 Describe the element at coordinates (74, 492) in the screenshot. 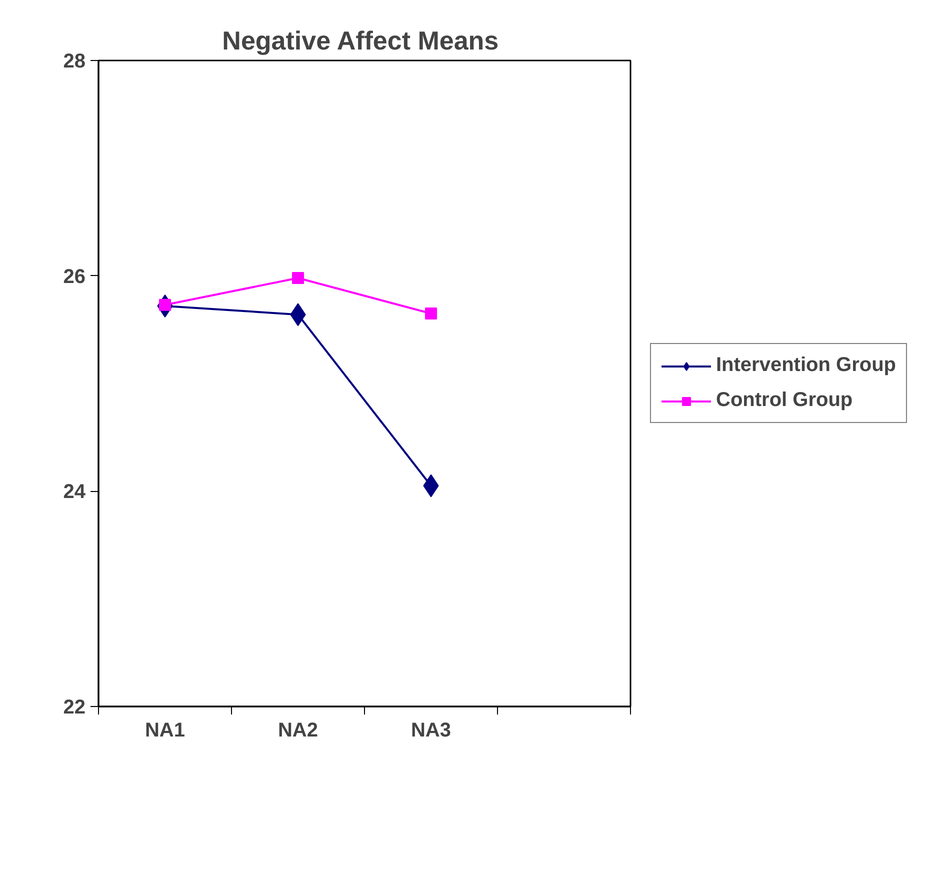

I see `y-tick-label: 24` at that location.